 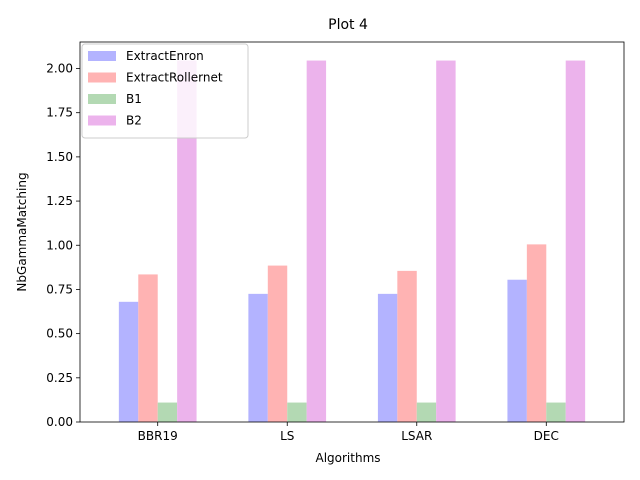 I want to click on bar-b1-lsar, so click(x=426, y=412).